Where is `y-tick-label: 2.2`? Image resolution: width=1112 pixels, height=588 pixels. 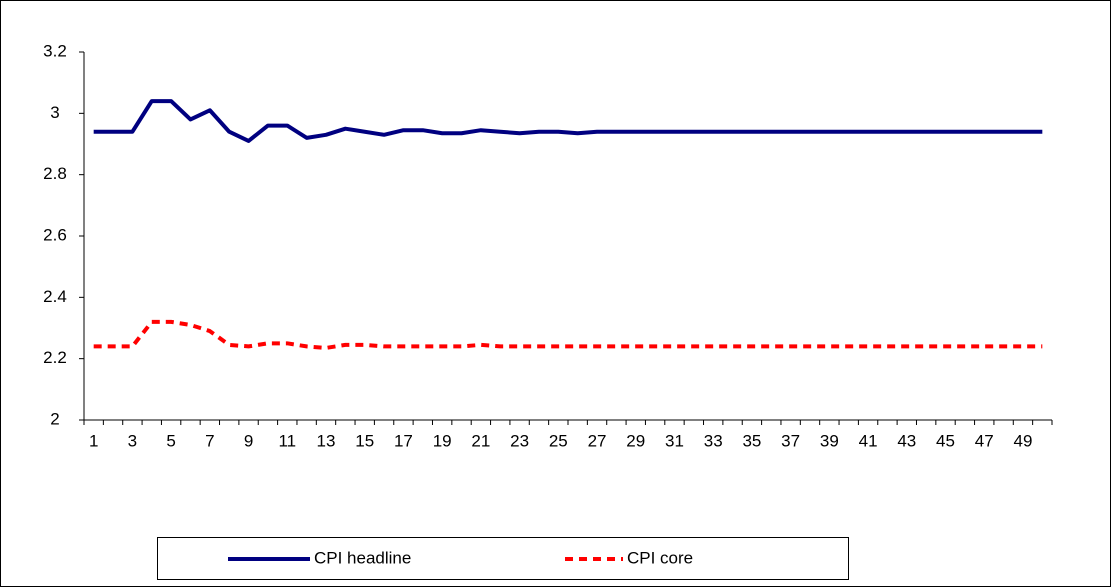 y-tick-label: 2.2 is located at coordinates (55, 357).